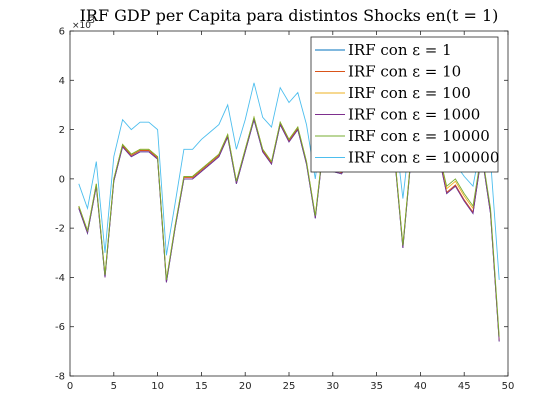  What do you see at coordinates (419, 136) in the screenshot?
I see `legend-label-5: IRF con ε = 10000` at bounding box center [419, 136].